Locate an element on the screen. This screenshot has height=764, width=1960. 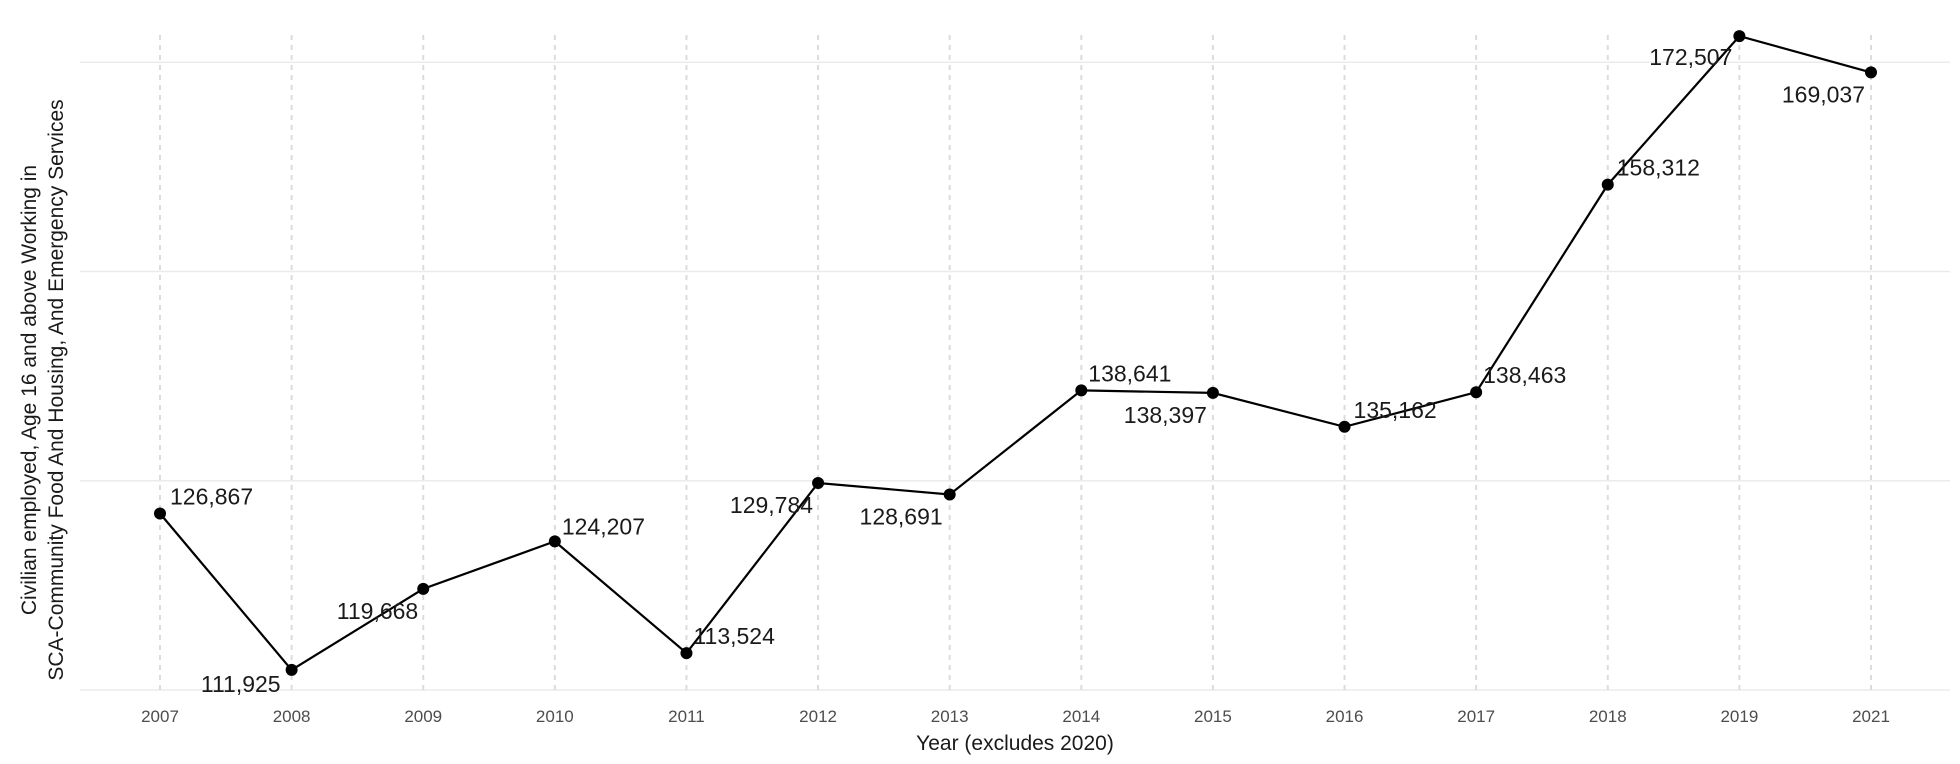
x-tick-label: 2010 is located at coordinates (555, 716).